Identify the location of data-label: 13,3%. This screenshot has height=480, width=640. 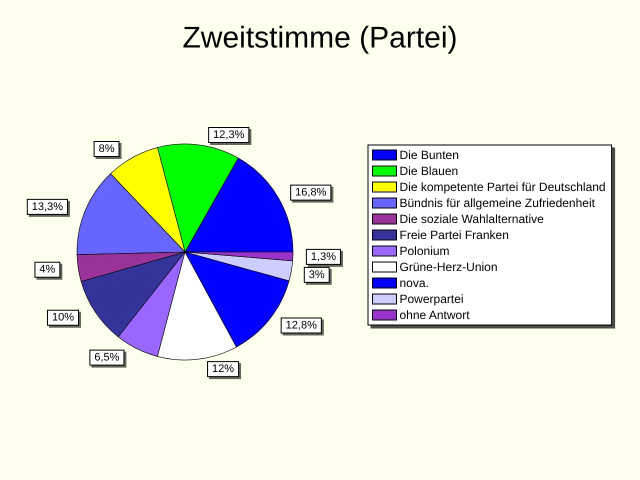
(48, 206).